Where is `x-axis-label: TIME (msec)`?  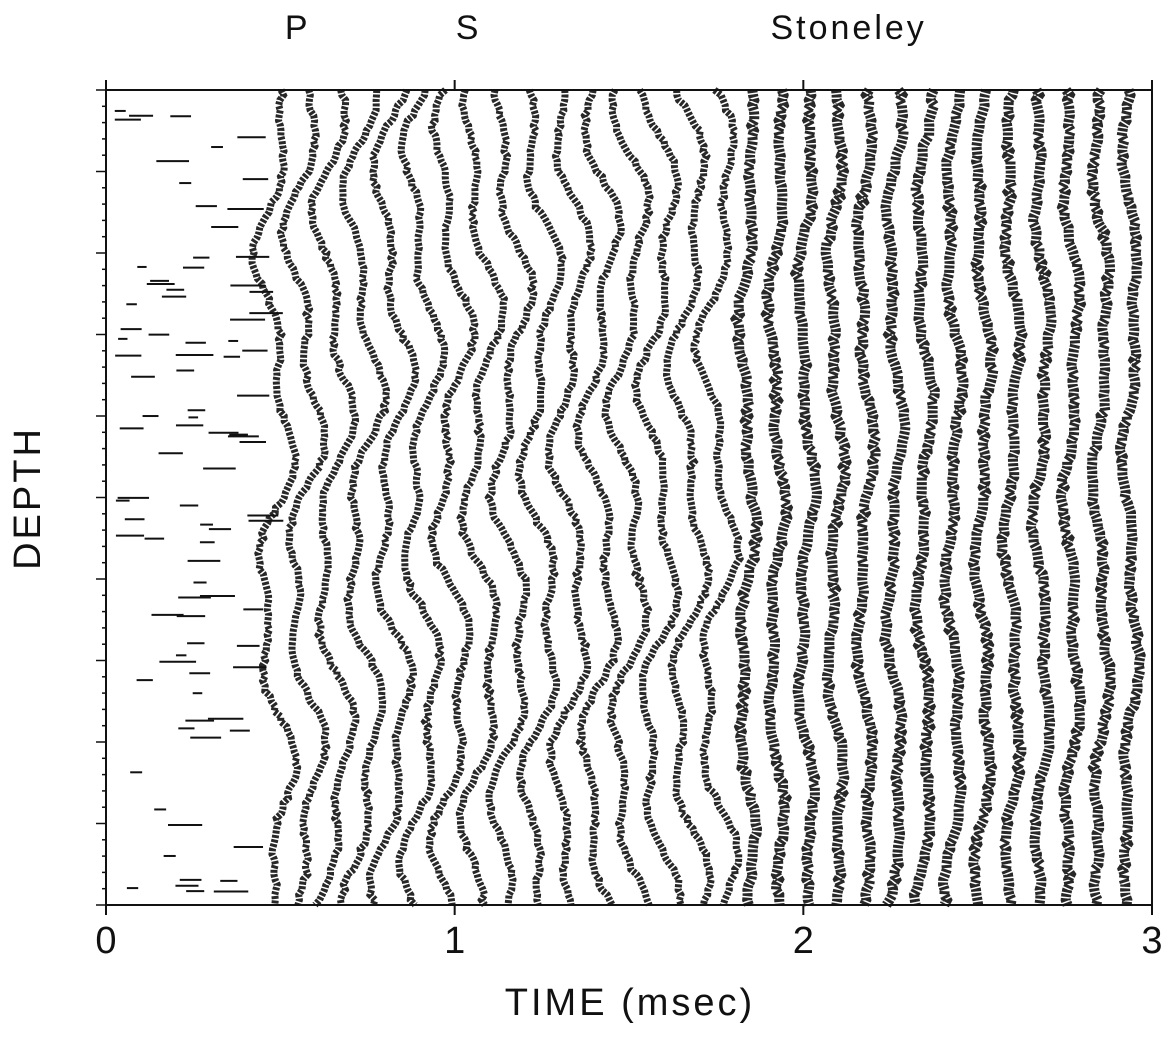 x-axis-label: TIME (msec) is located at coordinates (630, 1003).